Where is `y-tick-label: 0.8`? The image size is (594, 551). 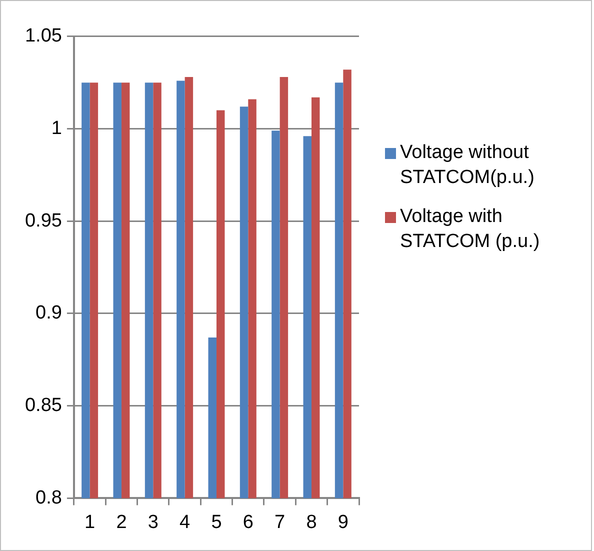 y-tick-label: 0.8 is located at coordinates (49, 497).